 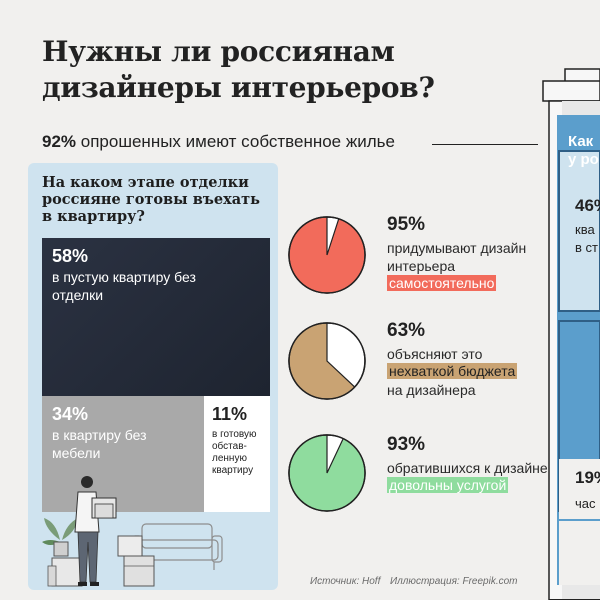 I want to click on illustration-credit: Иллюстрация: Freepik.com, so click(x=454, y=581).